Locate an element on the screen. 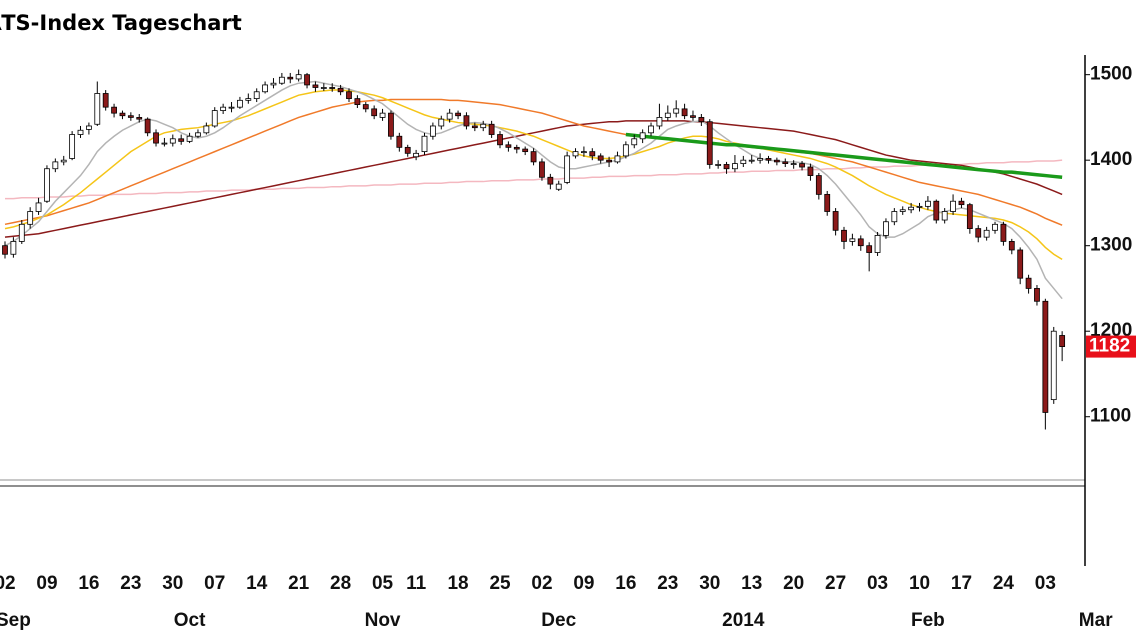  y-tick-label: 1500 is located at coordinates (1111, 74).